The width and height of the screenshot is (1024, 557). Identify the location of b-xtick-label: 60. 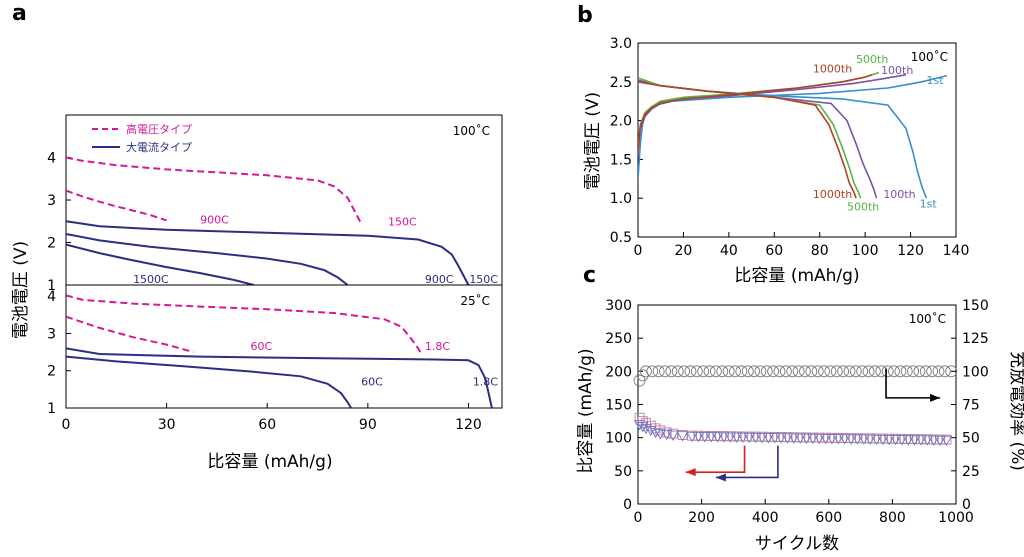
(774, 251).